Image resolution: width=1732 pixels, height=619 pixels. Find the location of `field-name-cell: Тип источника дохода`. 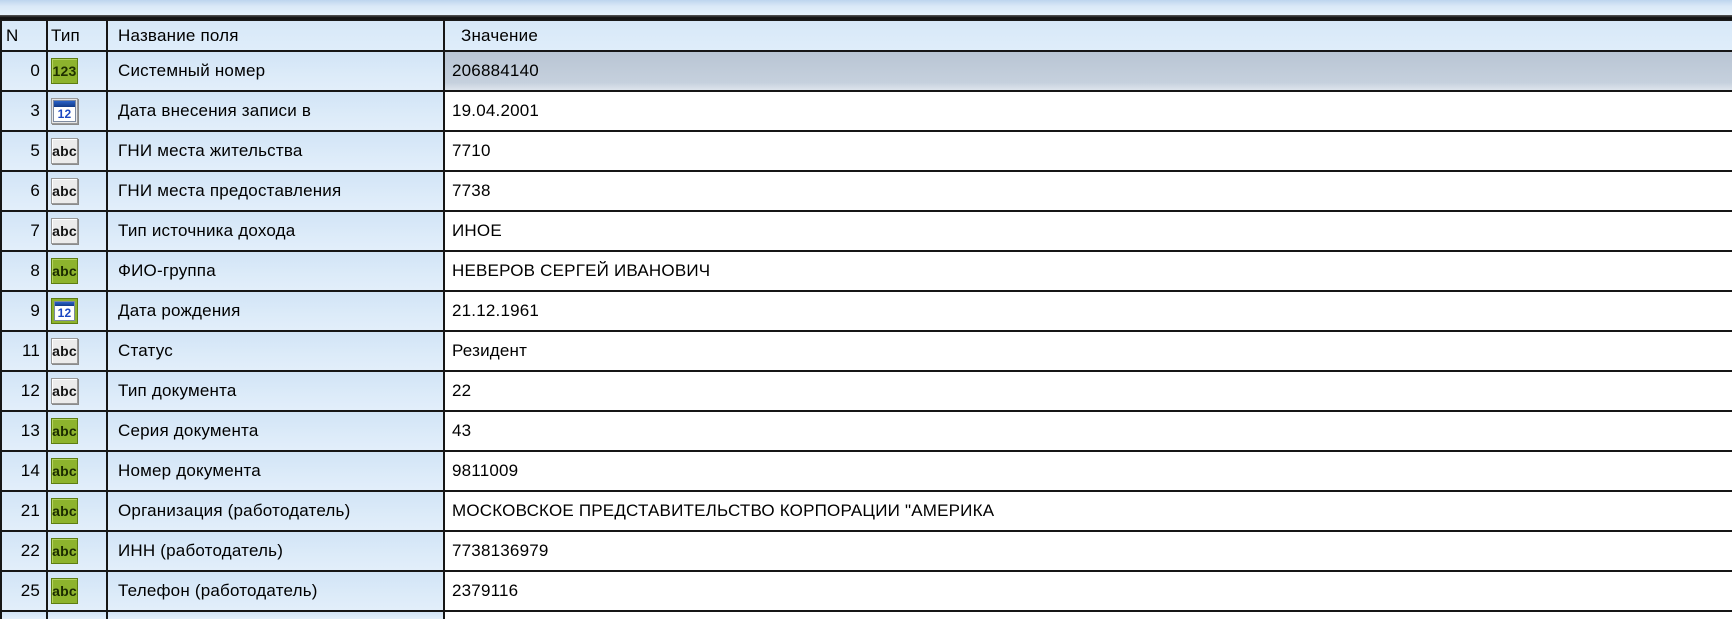

field-name-cell: Тип источника дохода is located at coordinates (276, 231).